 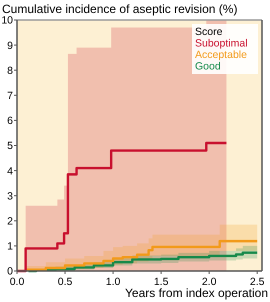 What do you see at coordinates (10, 70) in the screenshot?
I see `y-tick-label: 8` at bounding box center [10, 70].